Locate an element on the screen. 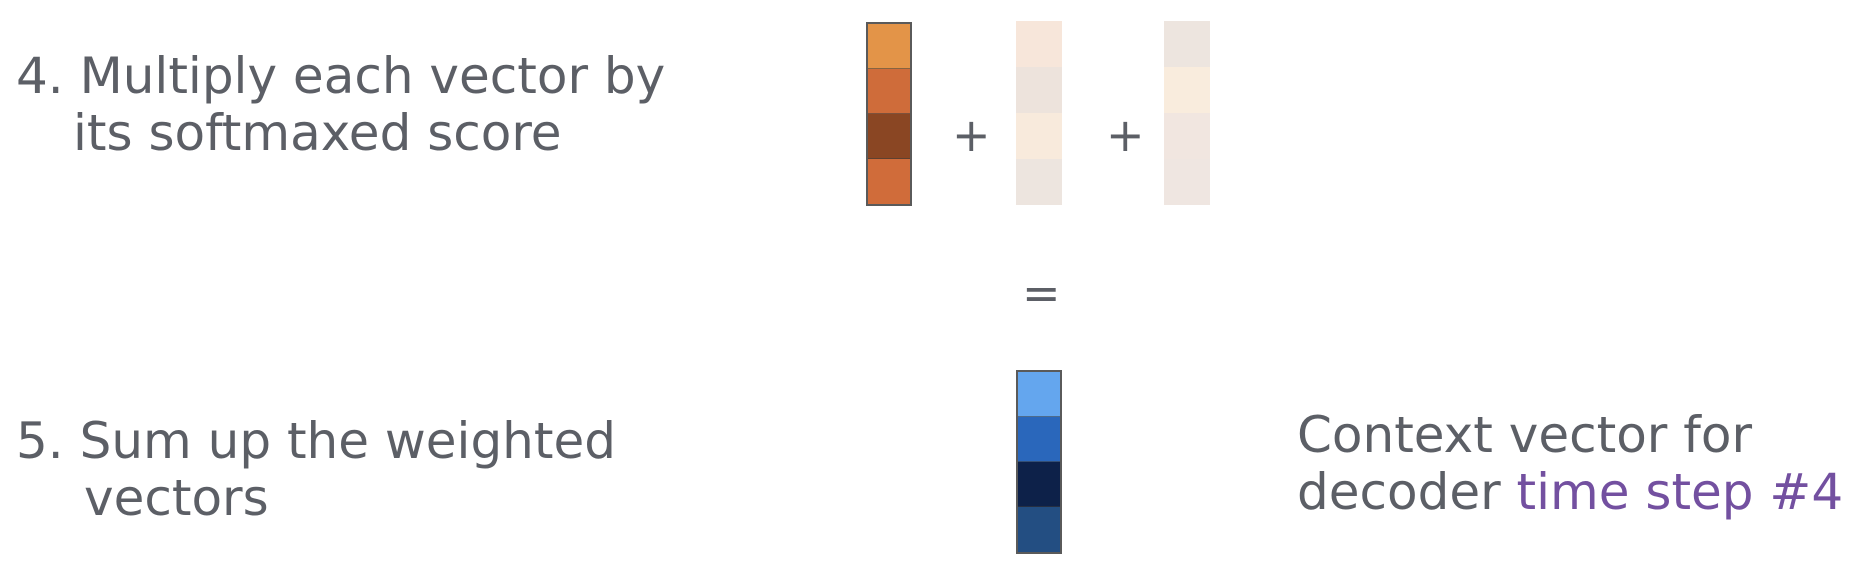 This screenshot has width=1852, height=578. time-step-highlight: time step #4 is located at coordinates (1680, 492).